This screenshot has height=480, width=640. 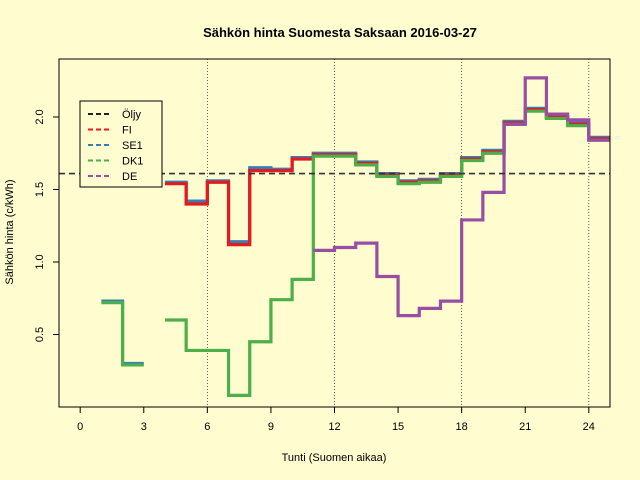 What do you see at coordinates (207, 427) in the screenshot?
I see `x-tick-label: 6` at bounding box center [207, 427].